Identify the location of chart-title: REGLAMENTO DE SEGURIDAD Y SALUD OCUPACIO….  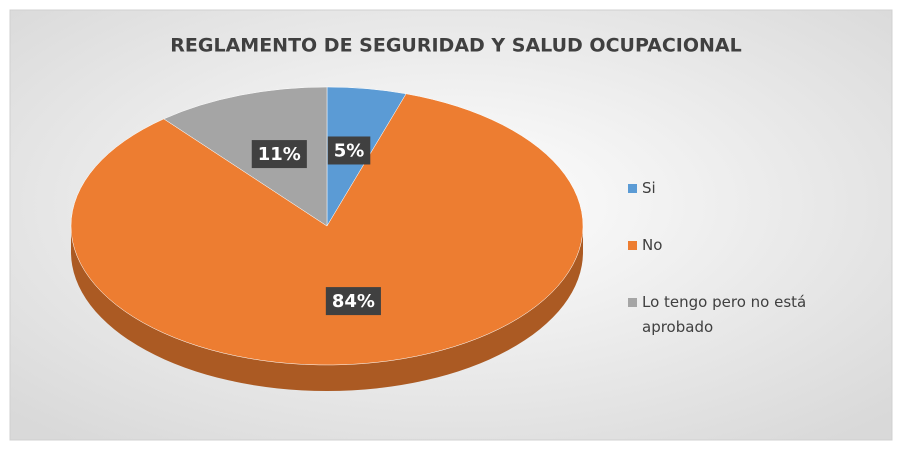
(455, 46).